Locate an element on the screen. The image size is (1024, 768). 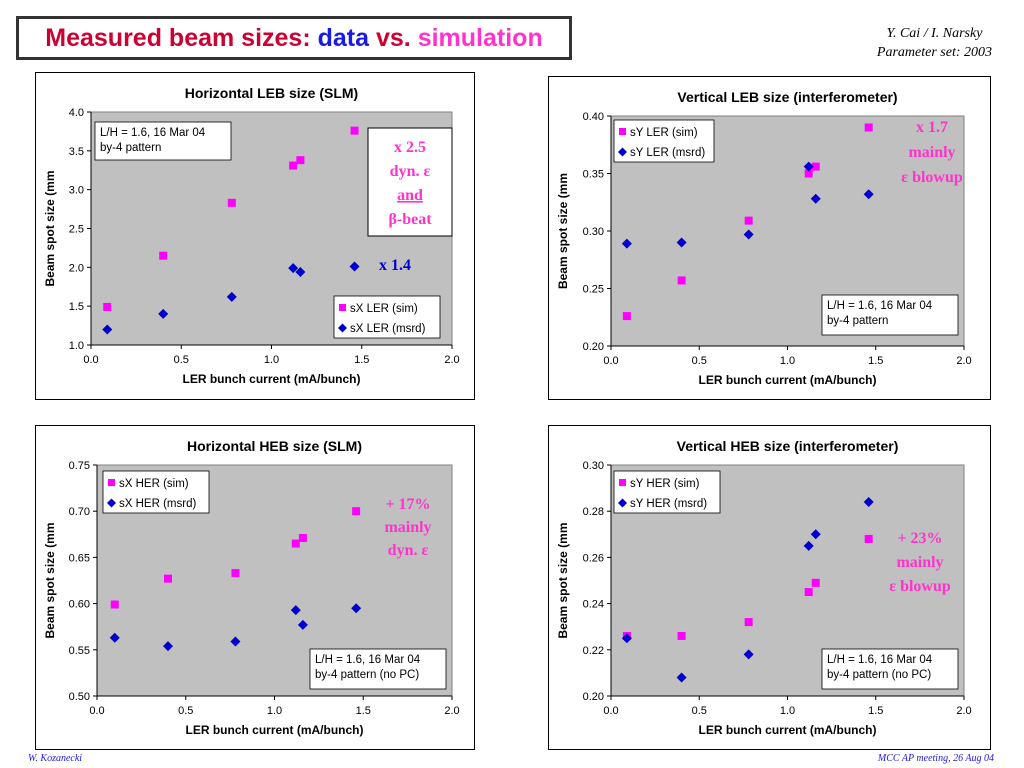
annotation-text: + 23% is located at coordinates (919, 538).